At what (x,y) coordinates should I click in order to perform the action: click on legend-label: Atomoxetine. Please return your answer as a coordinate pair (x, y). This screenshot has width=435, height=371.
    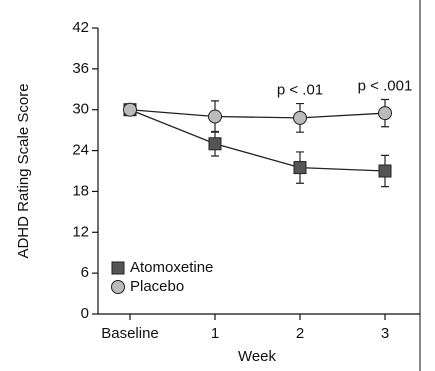
    Looking at the image, I should click on (171, 267).